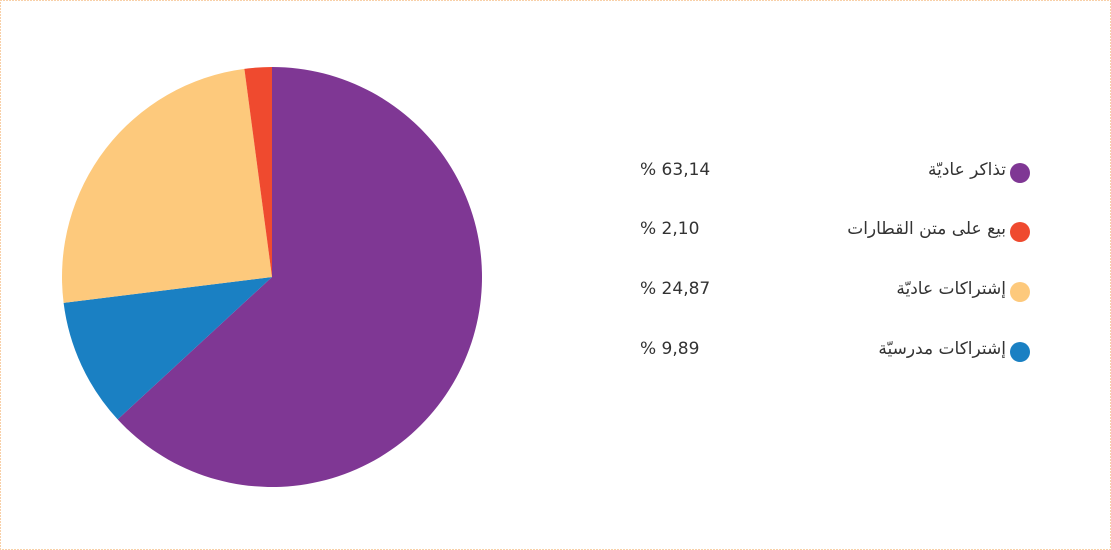 Image resolution: width=1111 pixels, height=550 pixels. Describe the element at coordinates (942, 349) in the screenshot. I see `legend-label: إشتراكات مدرسيّة` at that location.